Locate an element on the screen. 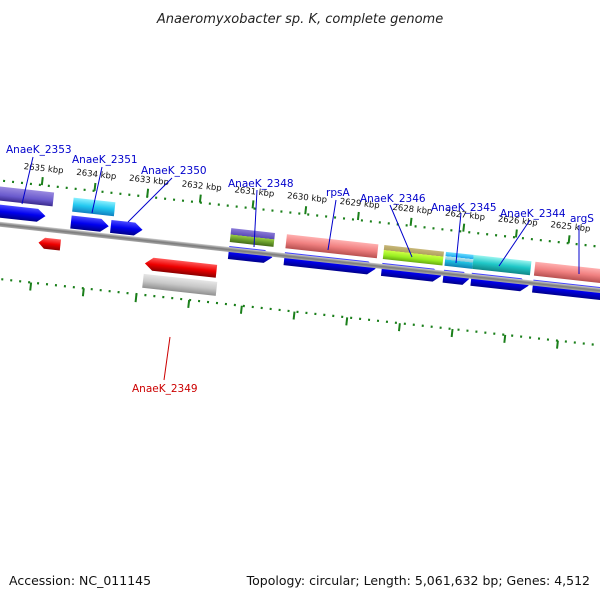 This screenshot has width=600, height=600. kbp-label: 2627 kbp is located at coordinates (465, 216).